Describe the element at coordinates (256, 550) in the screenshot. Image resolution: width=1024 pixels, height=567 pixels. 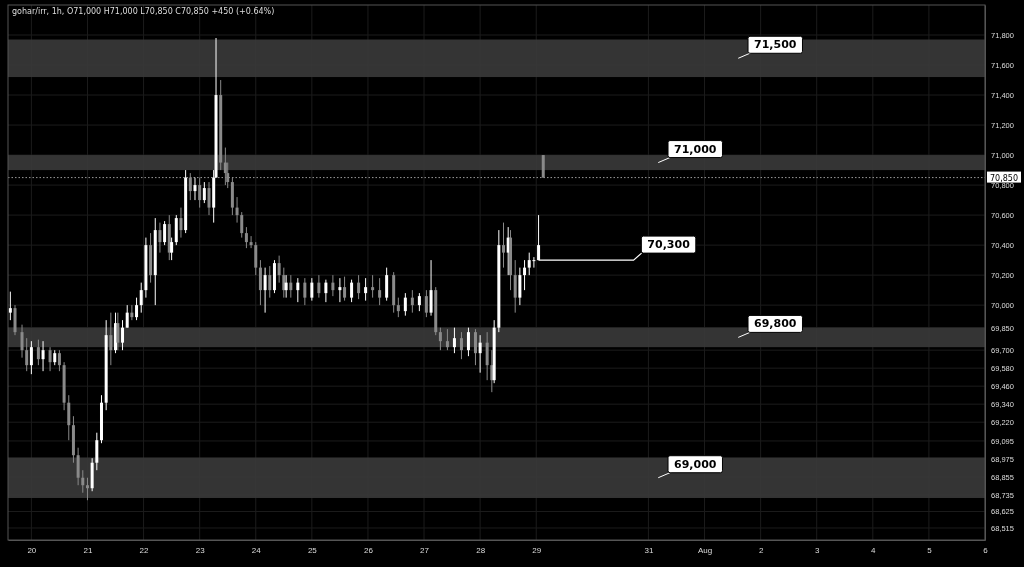
I see `x-tick-label: 24` at that location.